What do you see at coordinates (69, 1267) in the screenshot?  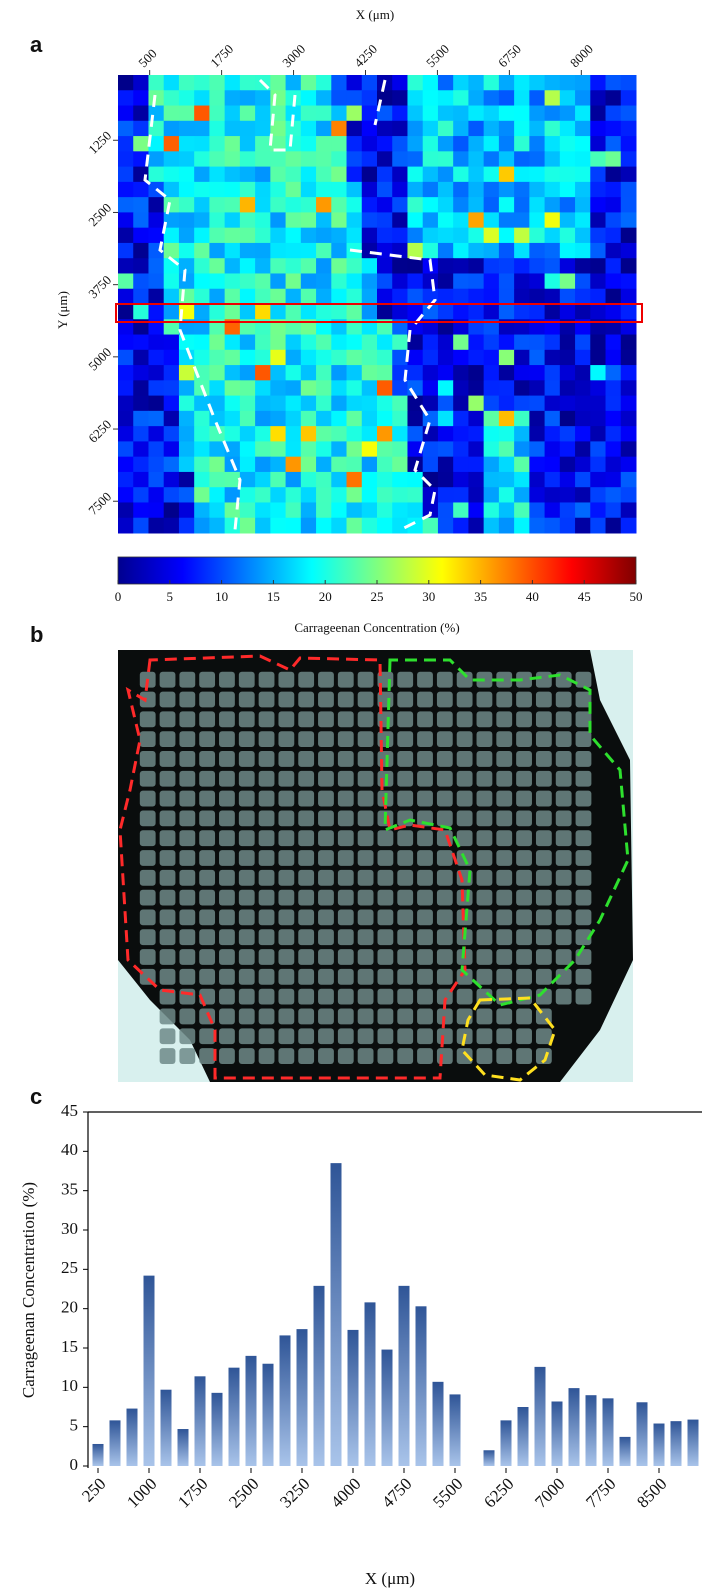 I see `y-tick-label: 25` at bounding box center [69, 1267].